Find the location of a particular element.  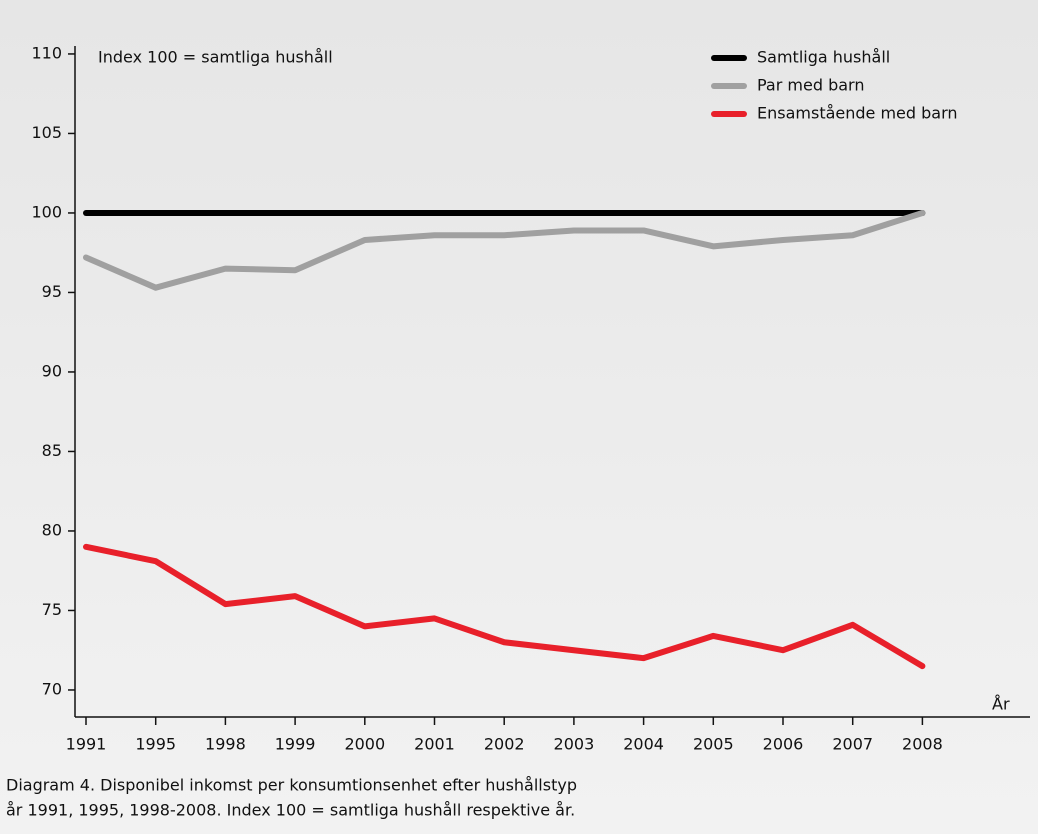

y-tick-label: 110 is located at coordinates (46, 52).